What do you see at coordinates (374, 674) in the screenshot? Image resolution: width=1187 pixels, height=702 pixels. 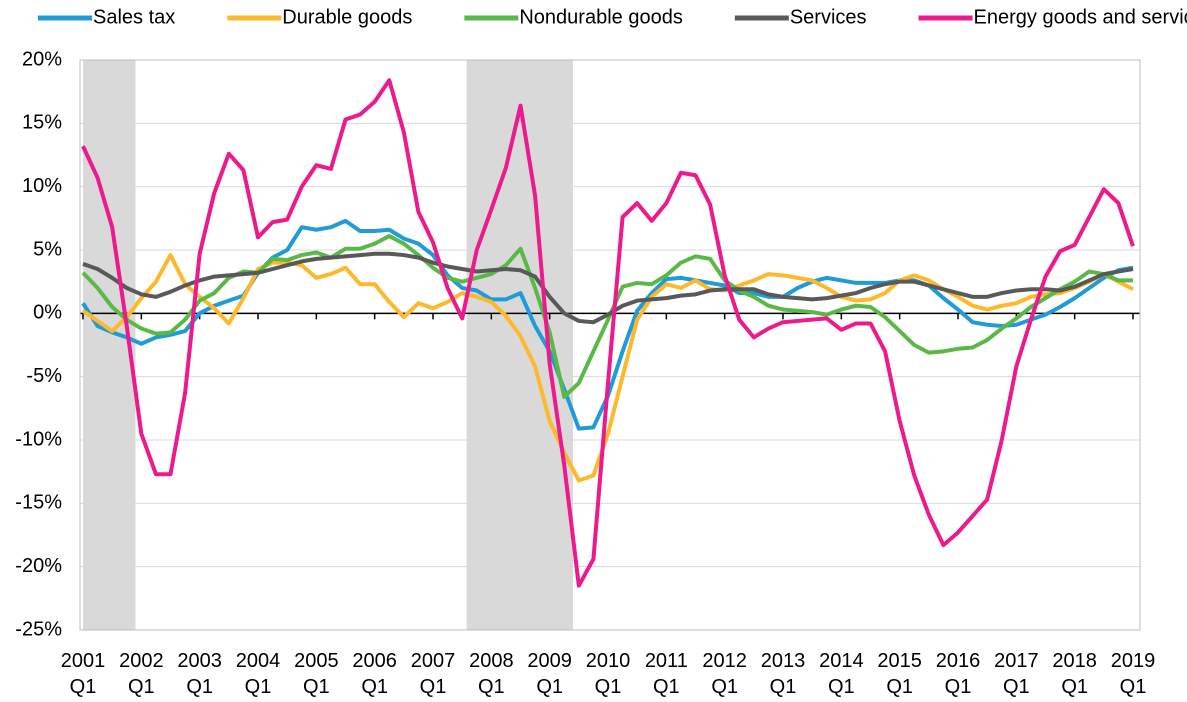 I see `x-tick-label: 2006 Q1` at bounding box center [374, 674].